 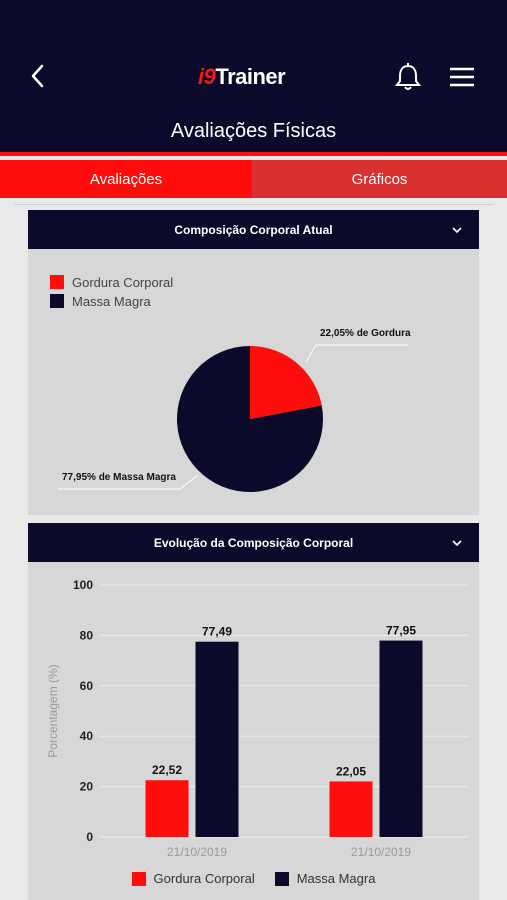 I want to click on card-title: Composição Corporal Atual, so click(x=253, y=229).